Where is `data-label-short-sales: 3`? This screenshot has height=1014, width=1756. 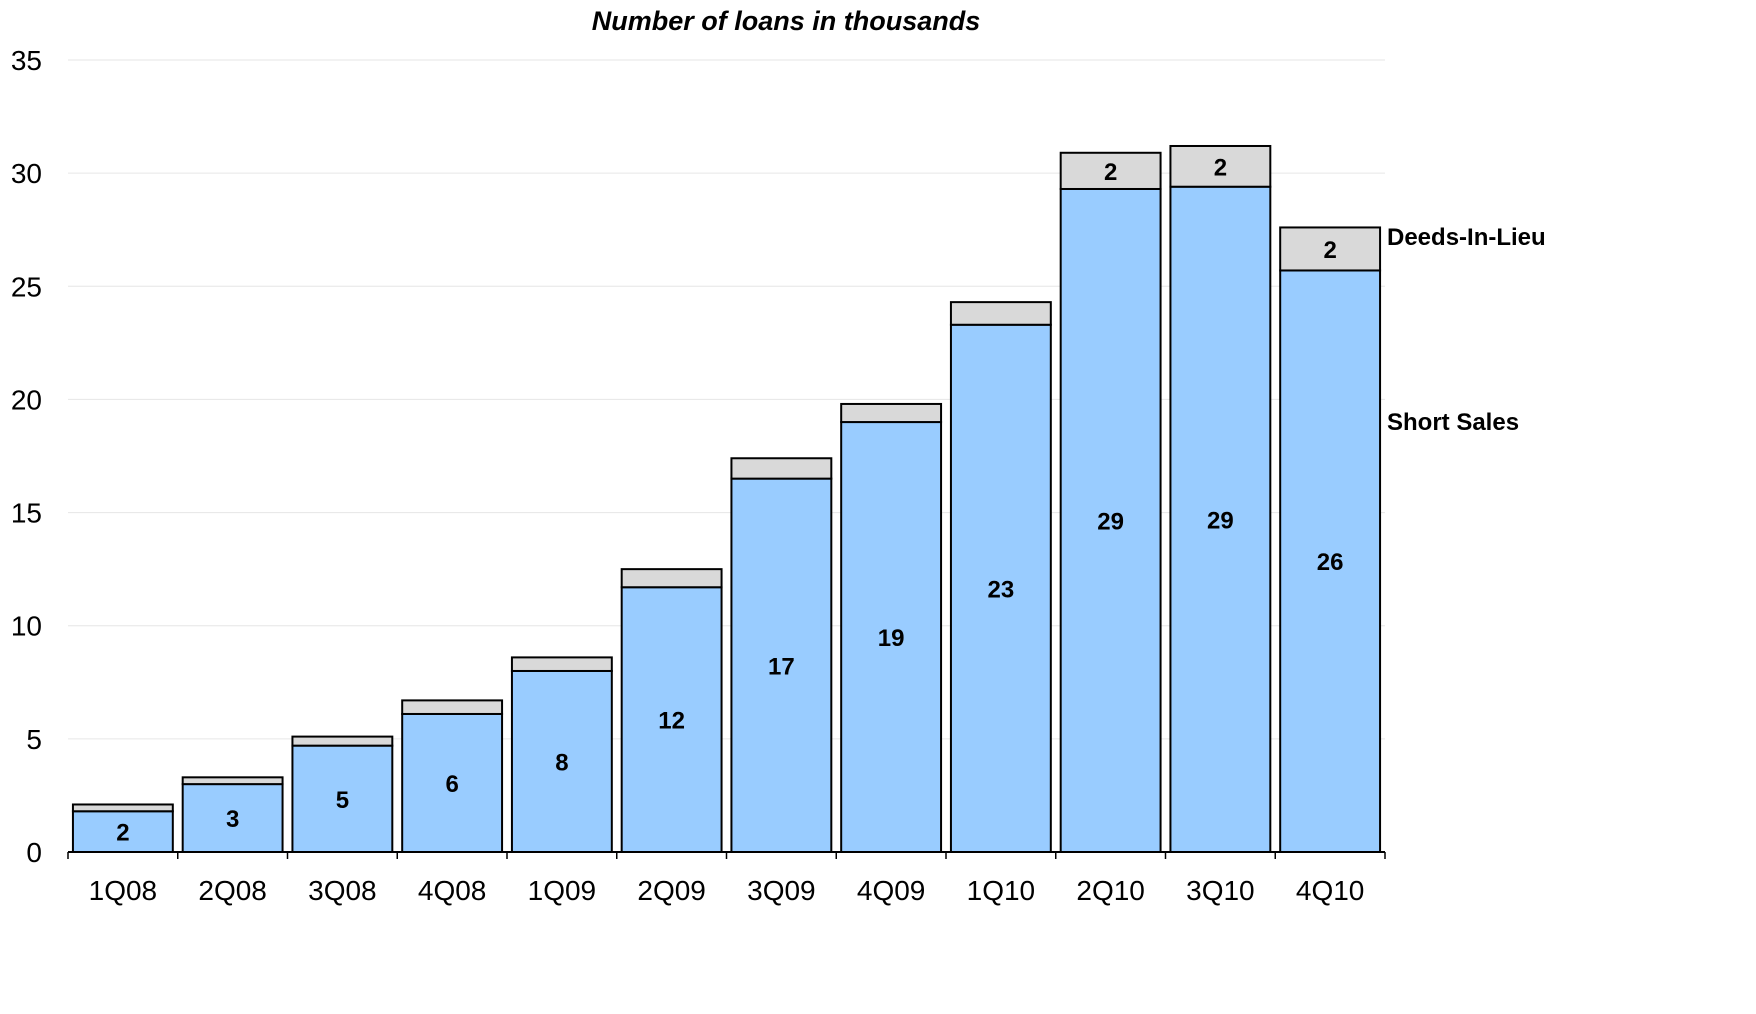
data-label-short-sales: 3 is located at coordinates (232, 819).